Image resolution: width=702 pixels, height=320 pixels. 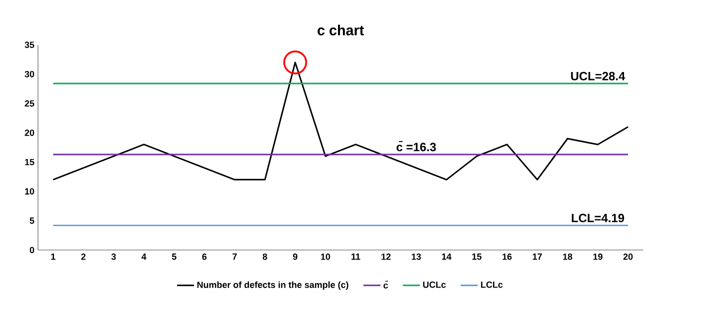 What do you see at coordinates (29, 191) in the screenshot?
I see `y-tick-label: 10` at bounding box center [29, 191].